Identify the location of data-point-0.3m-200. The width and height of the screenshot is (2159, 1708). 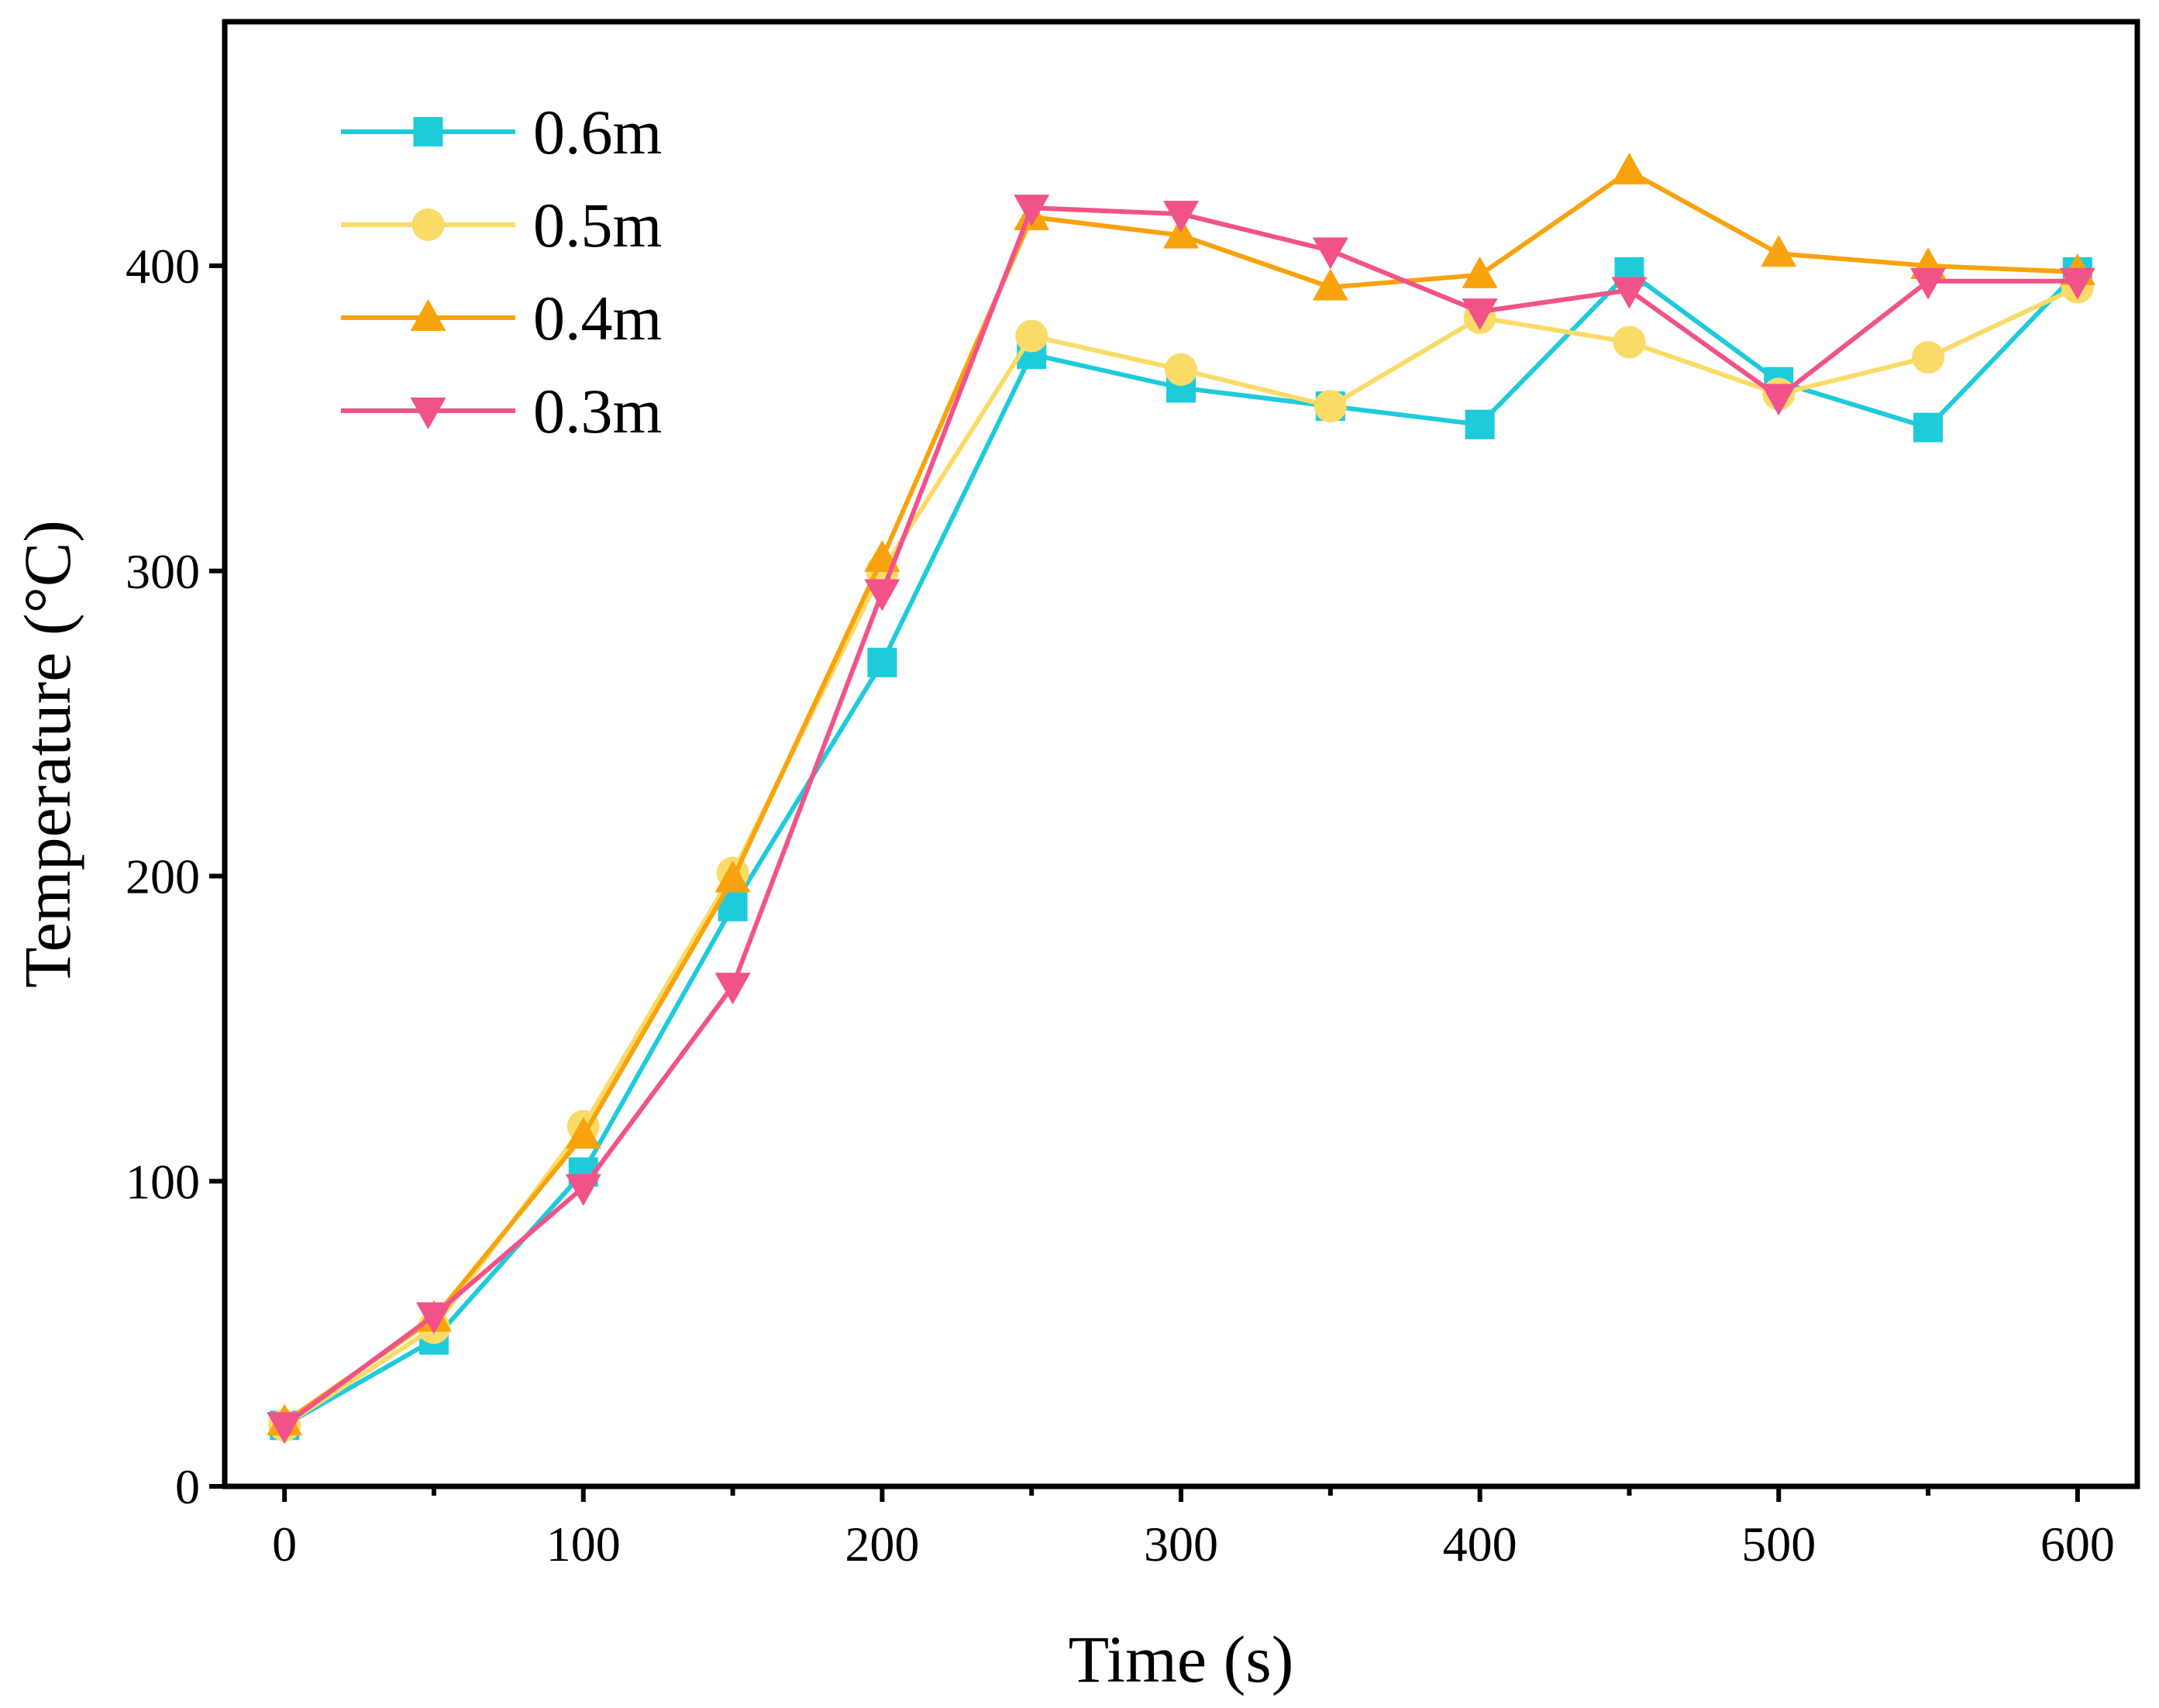
(882, 595).